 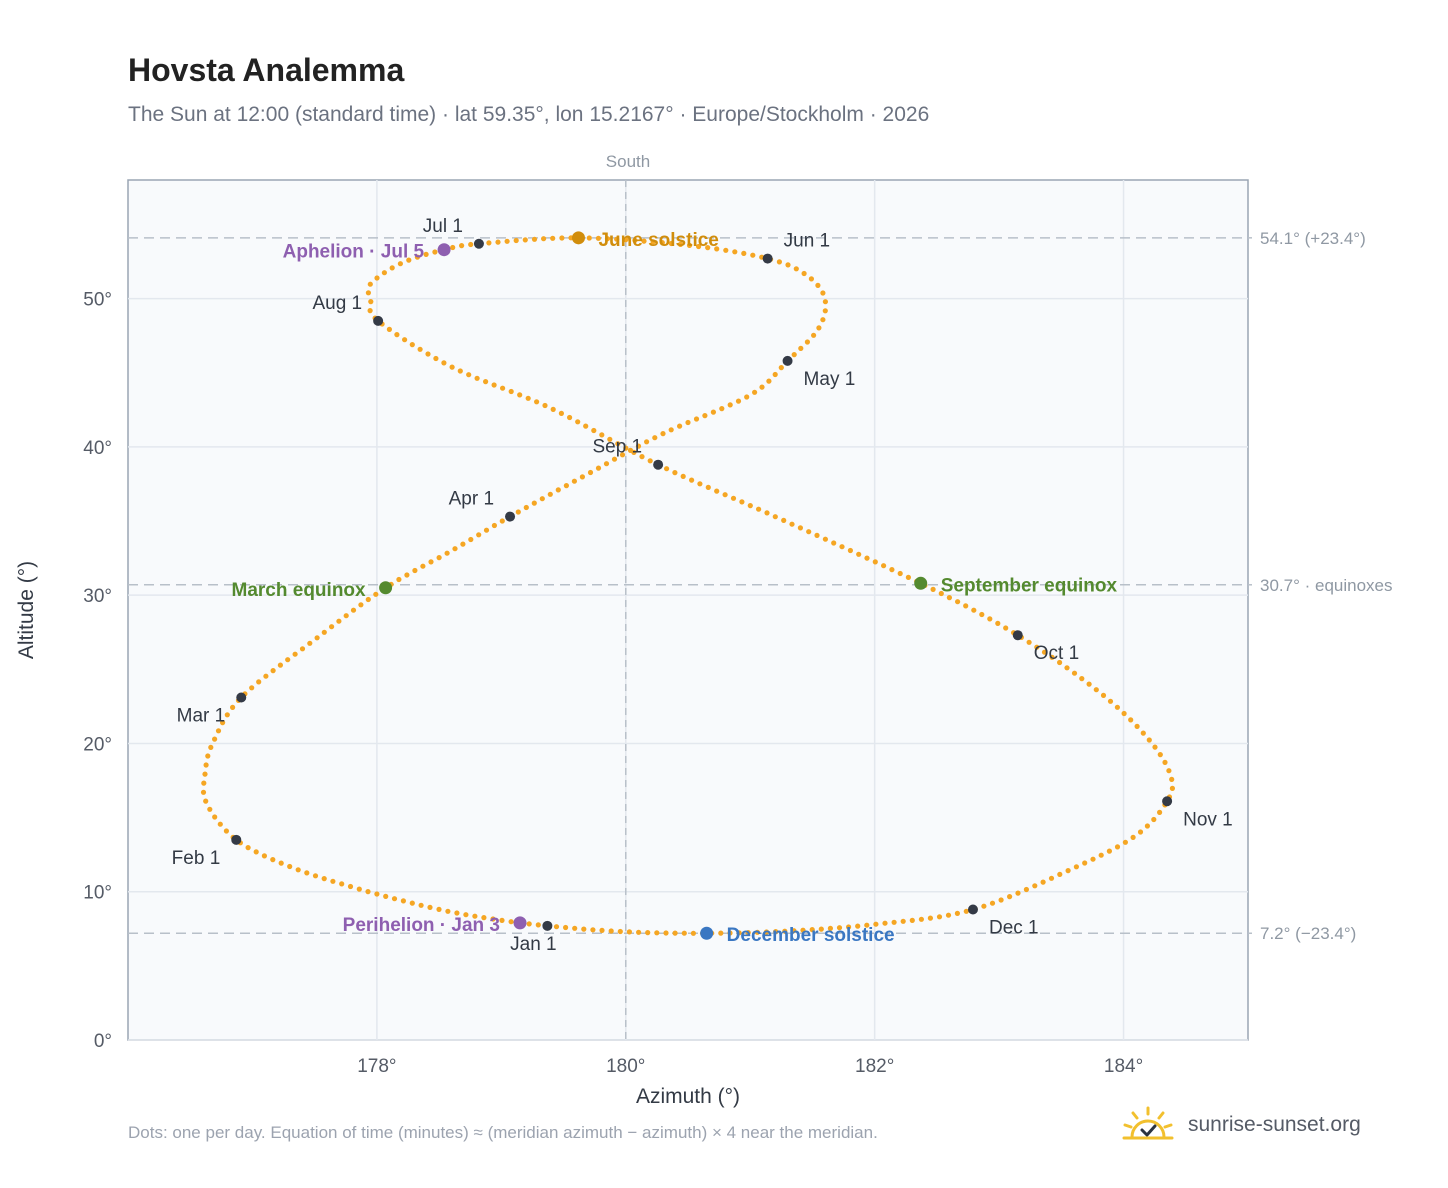 I want to click on month-label: Jun 1, so click(x=807, y=241).